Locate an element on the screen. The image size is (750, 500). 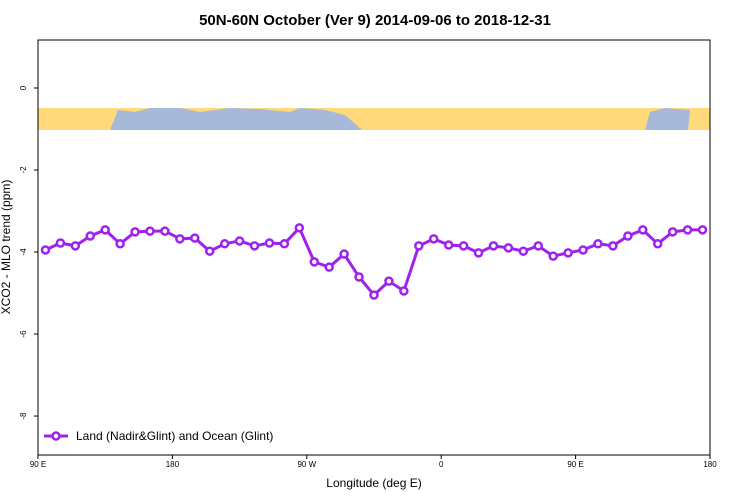
map-band is located at coordinates (374, 119).